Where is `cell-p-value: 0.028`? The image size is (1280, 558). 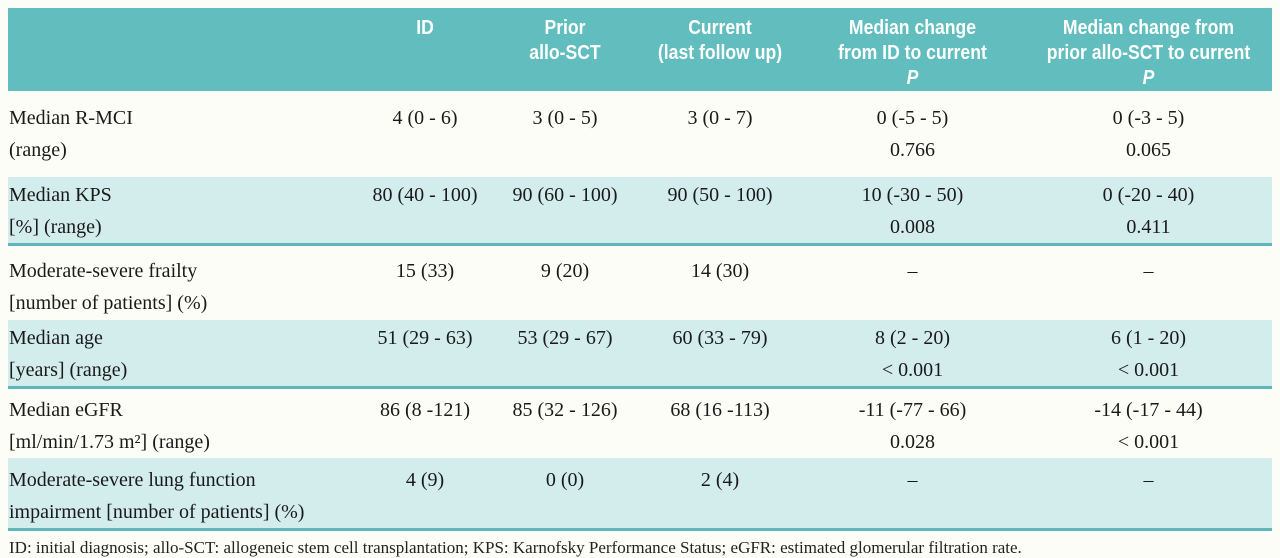 cell-p-value: 0.028 is located at coordinates (912, 441).